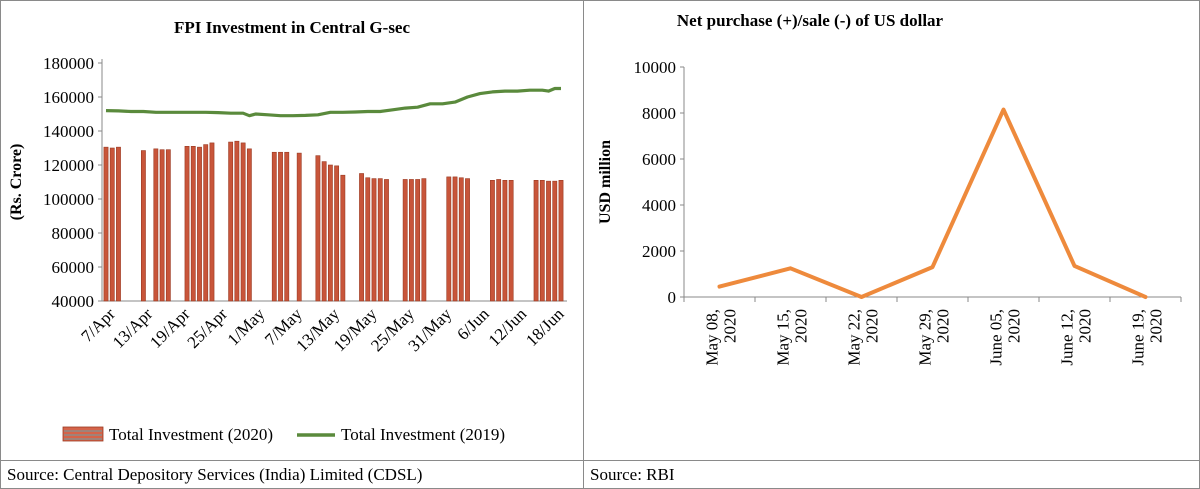  I want to click on x-tick-label-line1: June 12,, so click(1067, 337).